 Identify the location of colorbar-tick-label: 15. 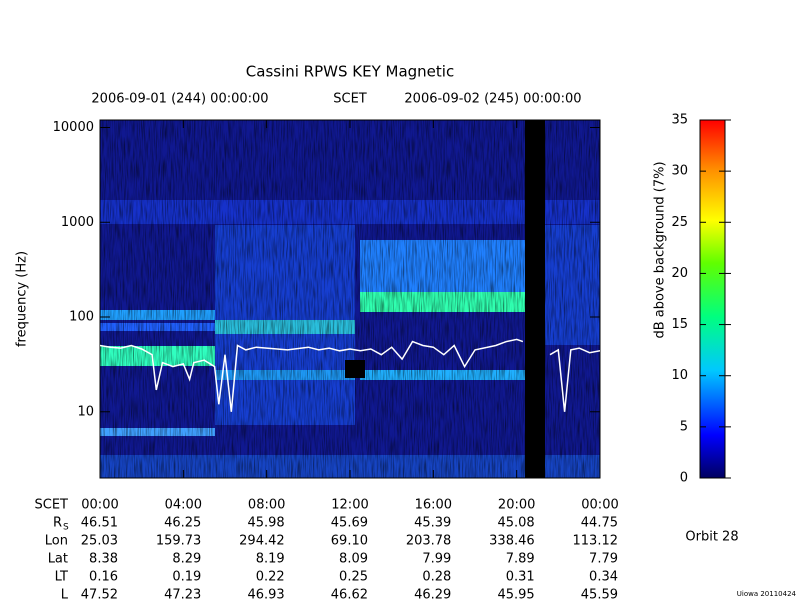
(679, 324).